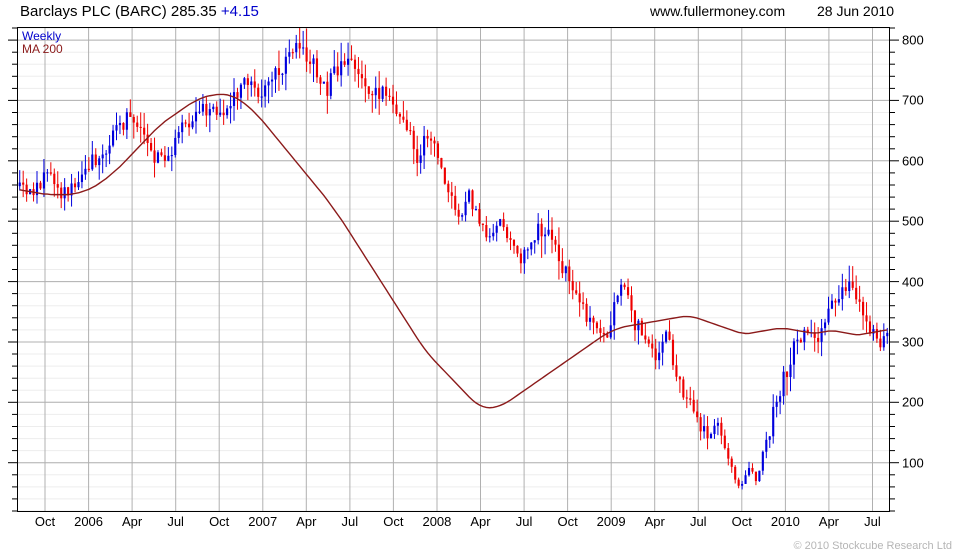 The width and height of the screenshot is (980, 560). Describe the element at coordinates (913, 463) in the screenshot. I see `y-axis-tick-label: 100` at that location.